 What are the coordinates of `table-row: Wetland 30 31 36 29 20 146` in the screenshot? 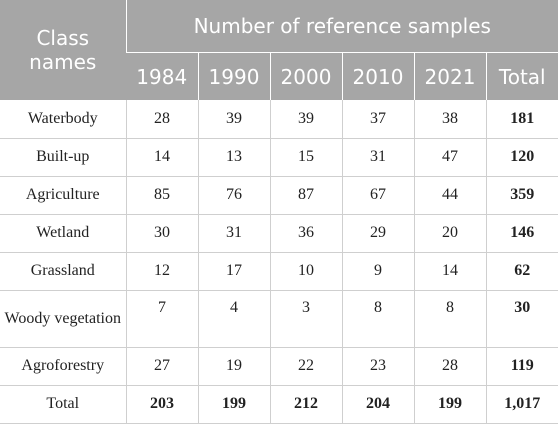 It's located at (279, 233).